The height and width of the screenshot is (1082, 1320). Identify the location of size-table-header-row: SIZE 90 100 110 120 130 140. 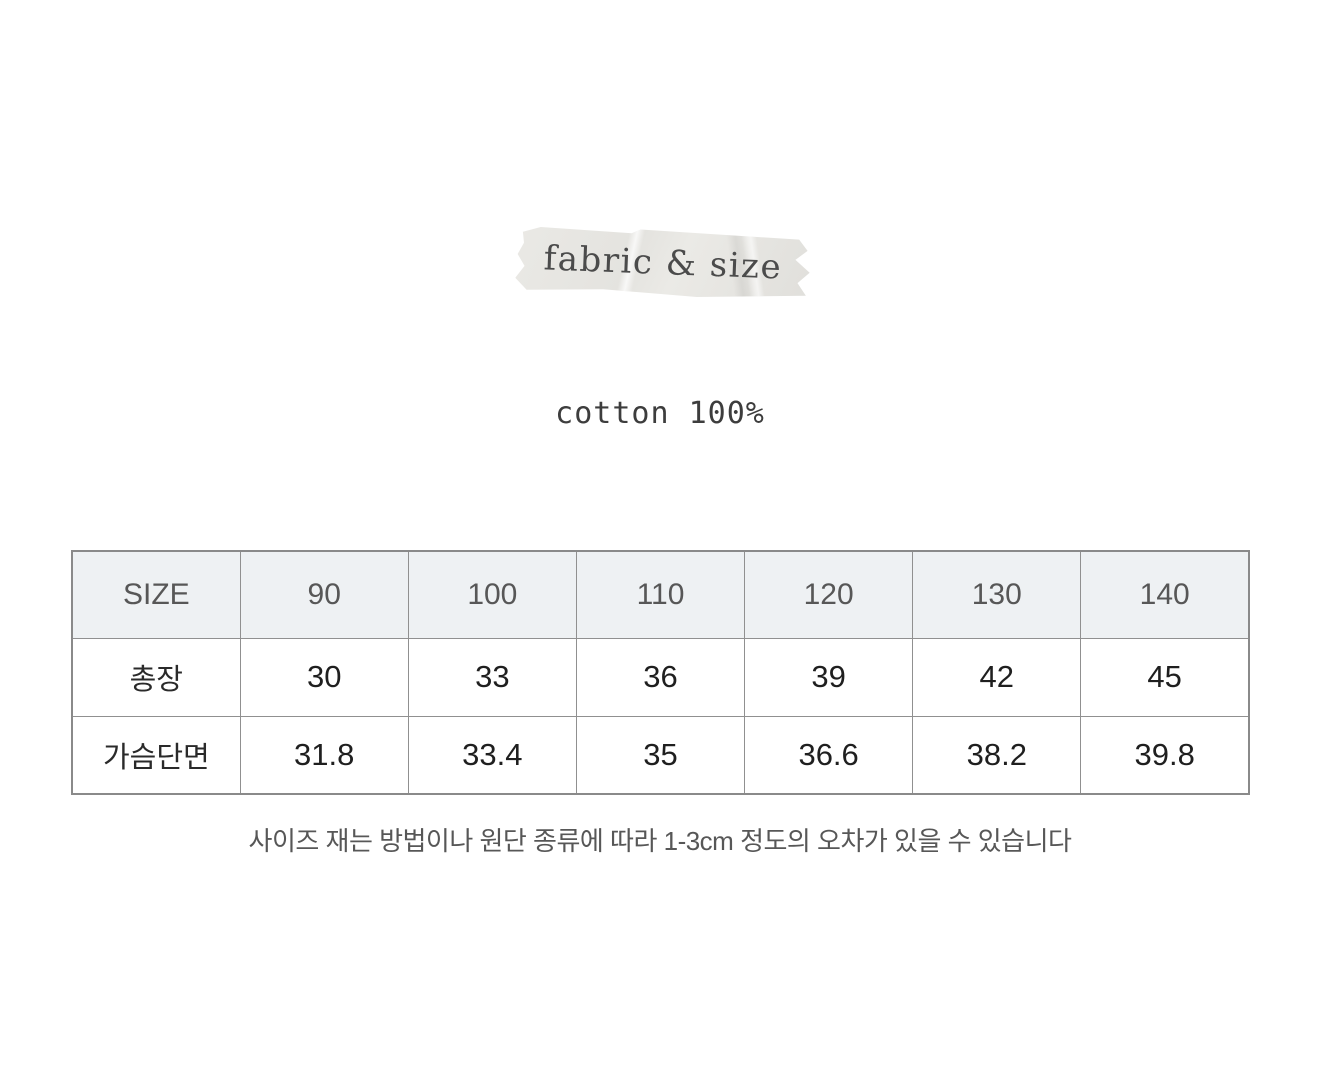
(660, 594).